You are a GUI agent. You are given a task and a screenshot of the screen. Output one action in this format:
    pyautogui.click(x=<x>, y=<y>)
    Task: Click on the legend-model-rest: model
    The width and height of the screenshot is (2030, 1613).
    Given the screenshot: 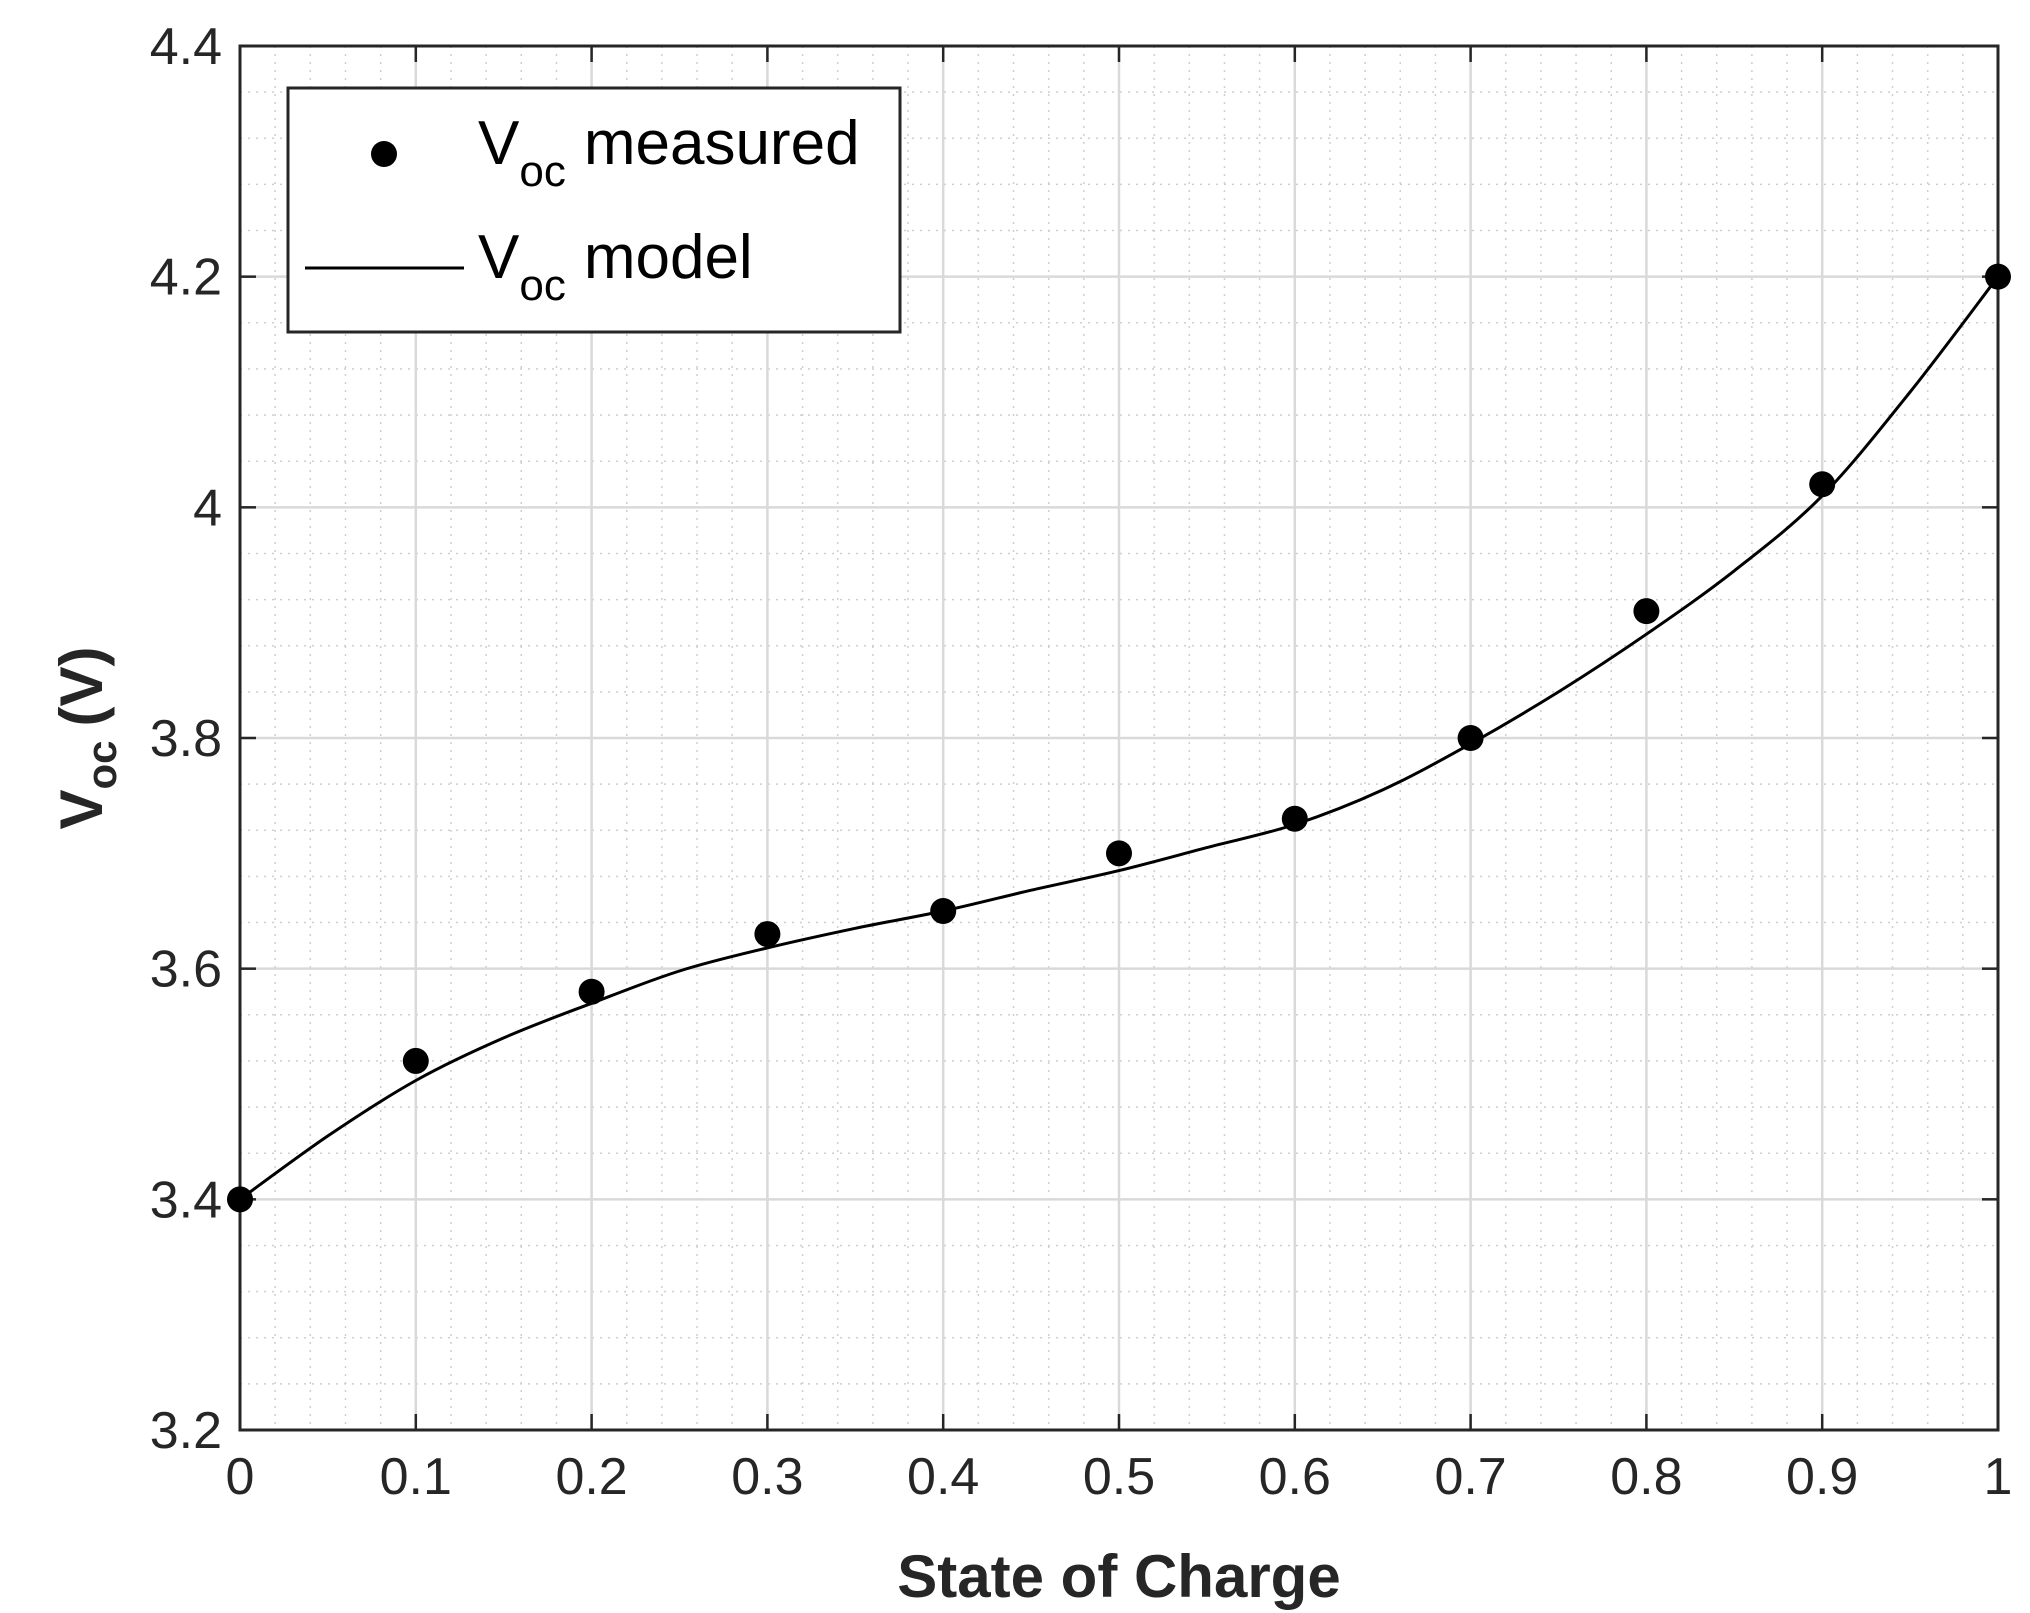 What is the action you would take?
    pyautogui.click(x=668, y=257)
    